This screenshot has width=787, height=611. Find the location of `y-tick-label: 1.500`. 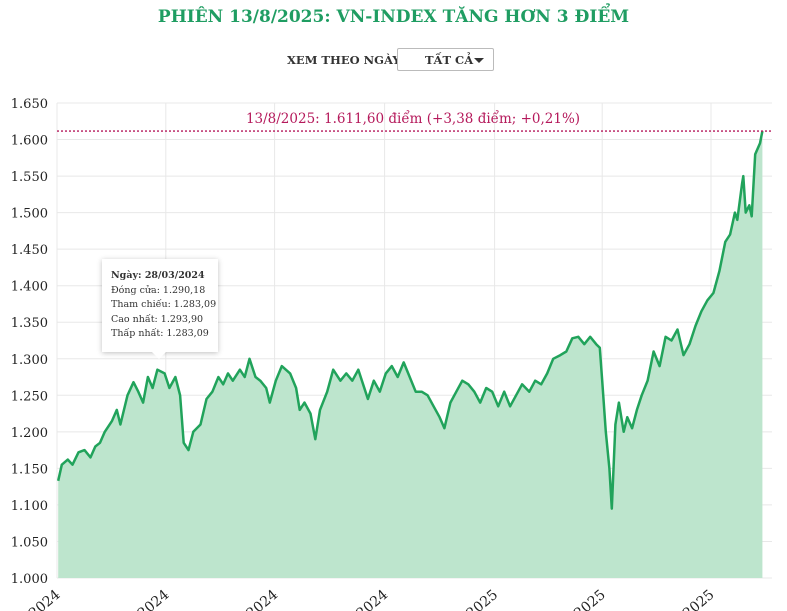

y-tick-label: 1.500 is located at coordinates (29, 214).